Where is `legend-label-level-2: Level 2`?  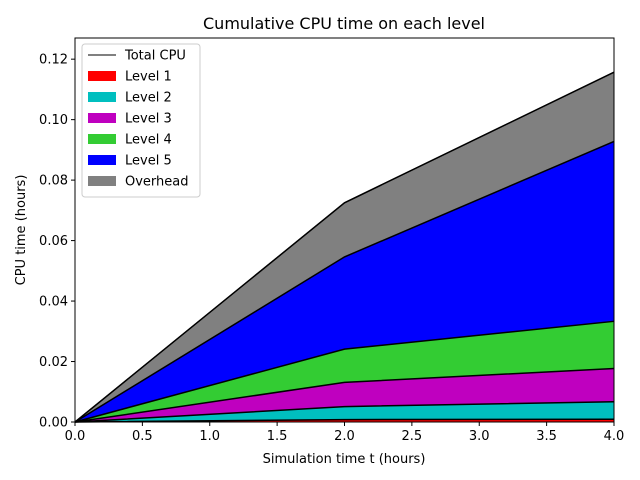 legend-label-level-2: Level 2 is located at coordinates (148, 98).